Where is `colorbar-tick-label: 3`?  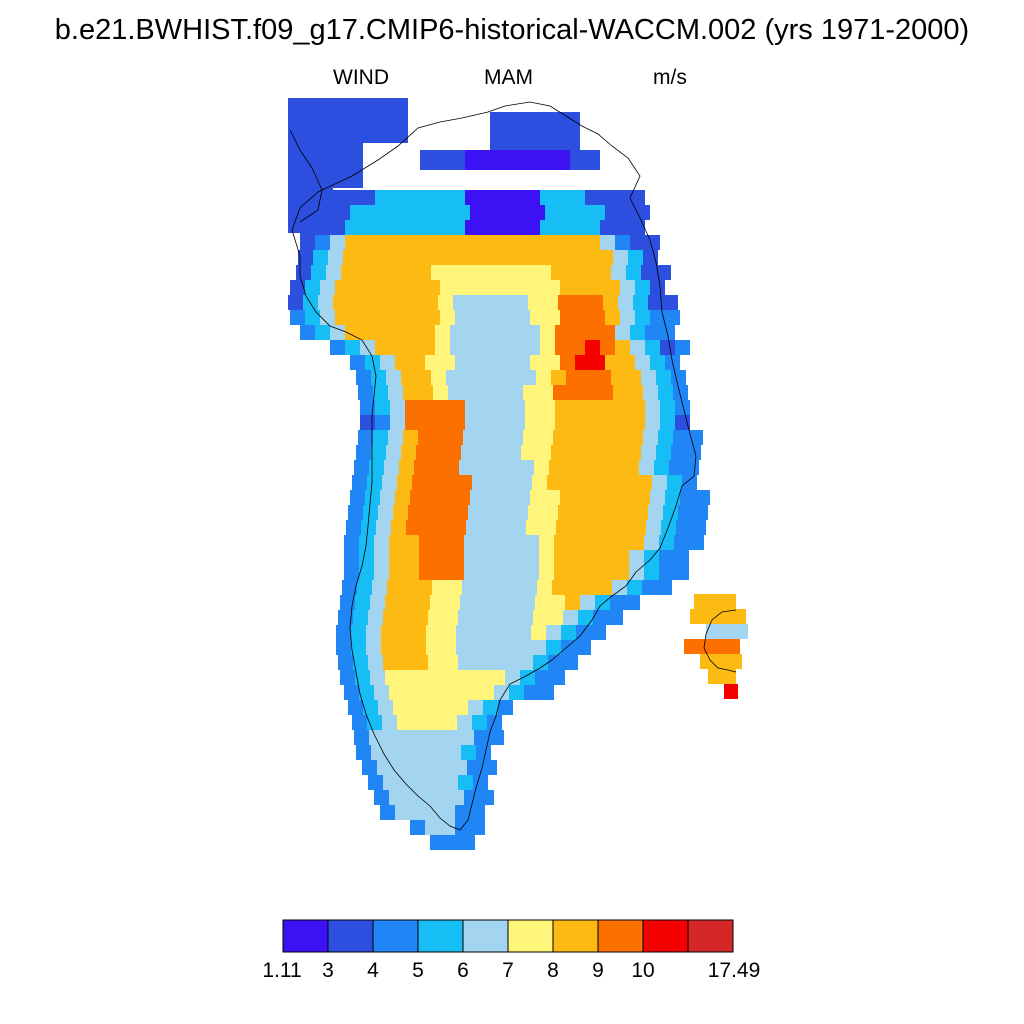
colorbar-tick-label: 3 is located at coordinates (328, 970).